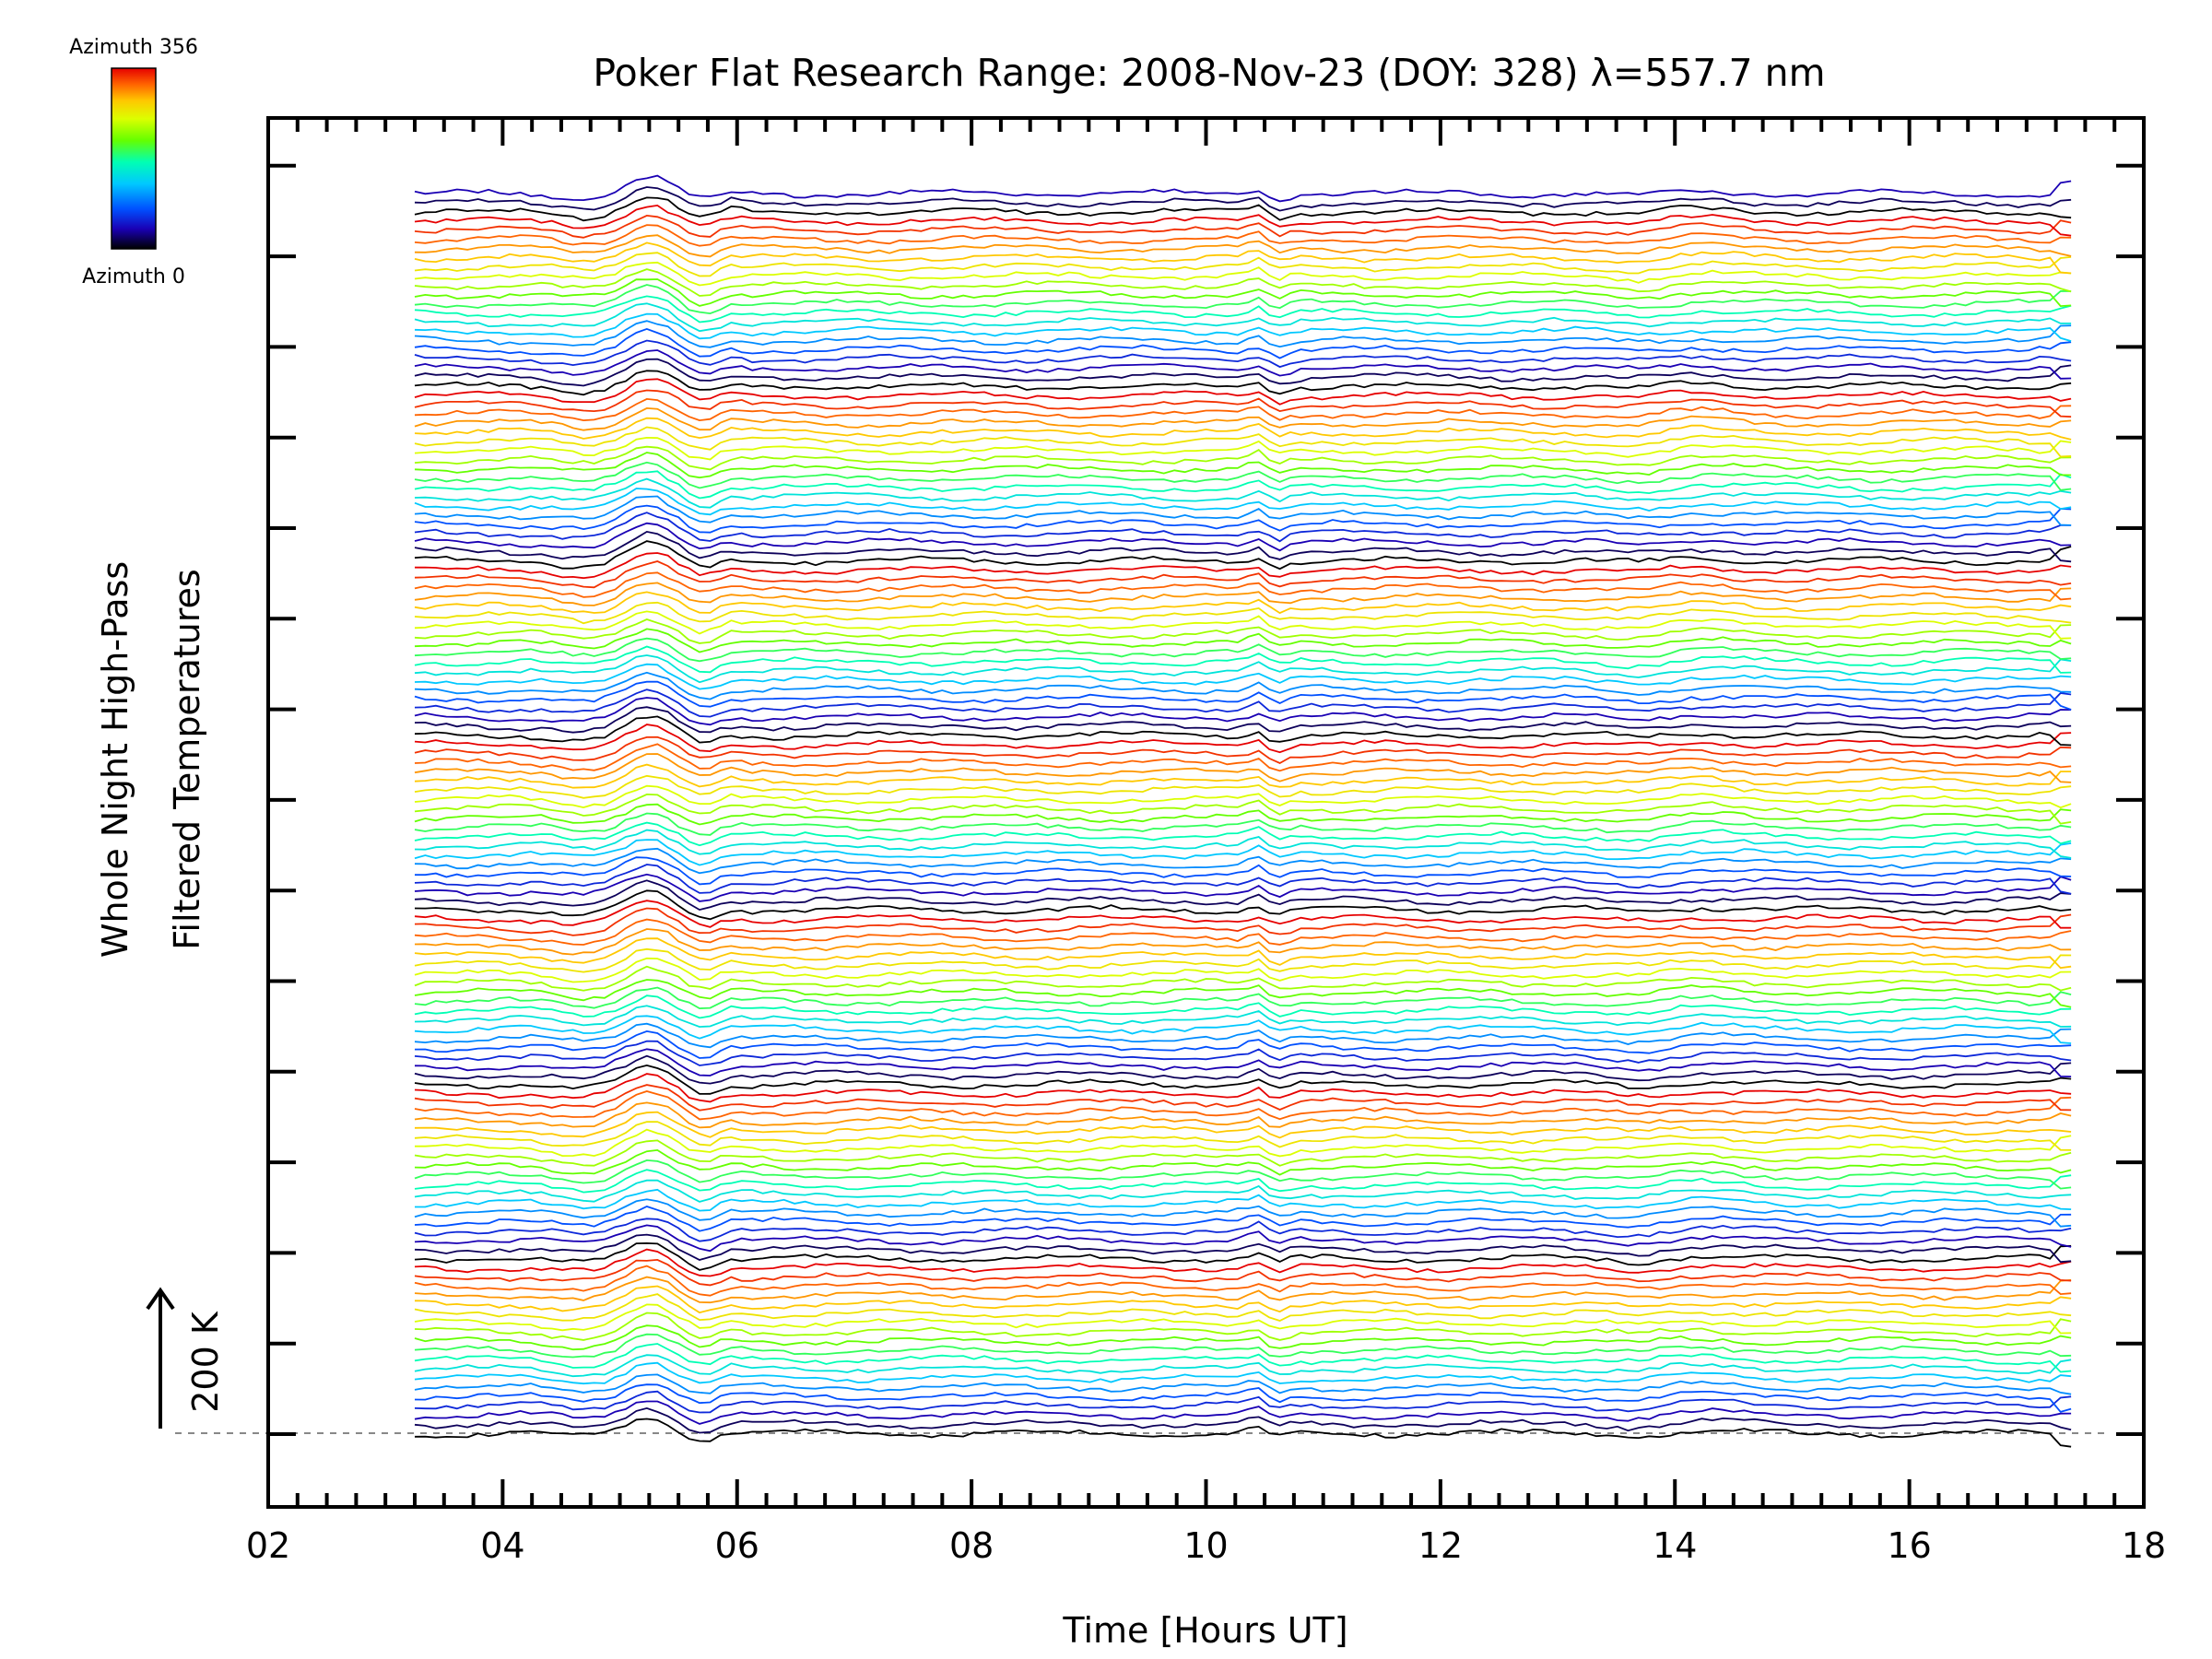 The width and height of the screenshot is (2212, 1659). I want to click on colorbar-gradient, so click(134, 158).